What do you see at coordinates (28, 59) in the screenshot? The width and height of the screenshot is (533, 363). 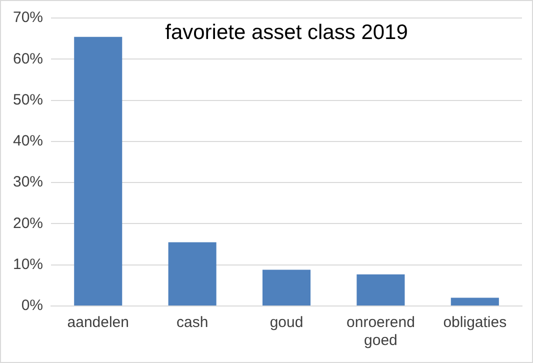 I see `y-tick-label: 60%` at bounding box center [28, 59].